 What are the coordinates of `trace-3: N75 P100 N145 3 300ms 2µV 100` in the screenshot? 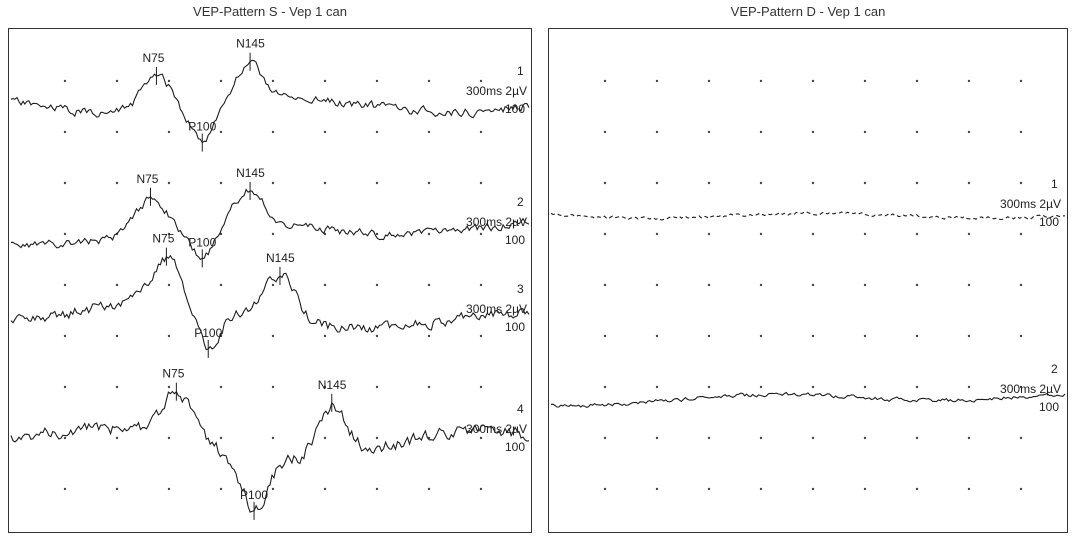 It's located at (270, 295).